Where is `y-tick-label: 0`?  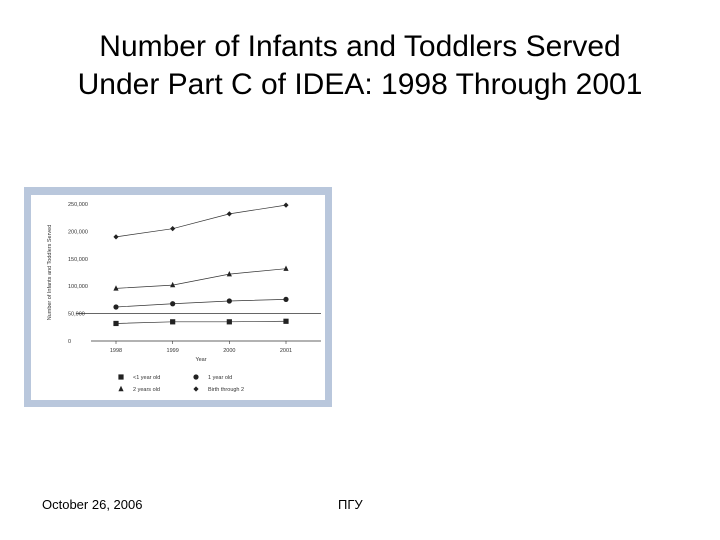
y-tick-label: 0 is located at coordinates (69, 342).